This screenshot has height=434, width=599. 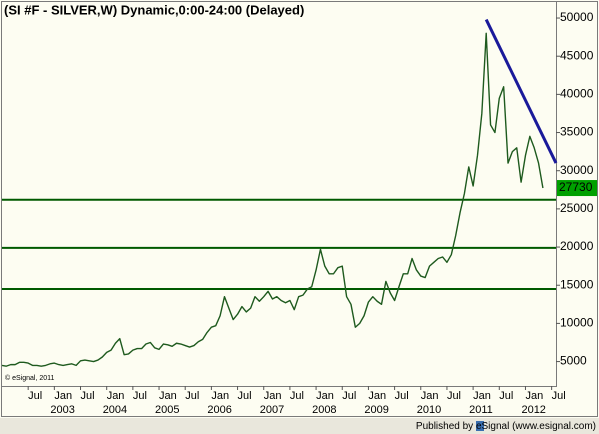 I want to click on y-tick-label: 10000, so click(x=577, y=323).